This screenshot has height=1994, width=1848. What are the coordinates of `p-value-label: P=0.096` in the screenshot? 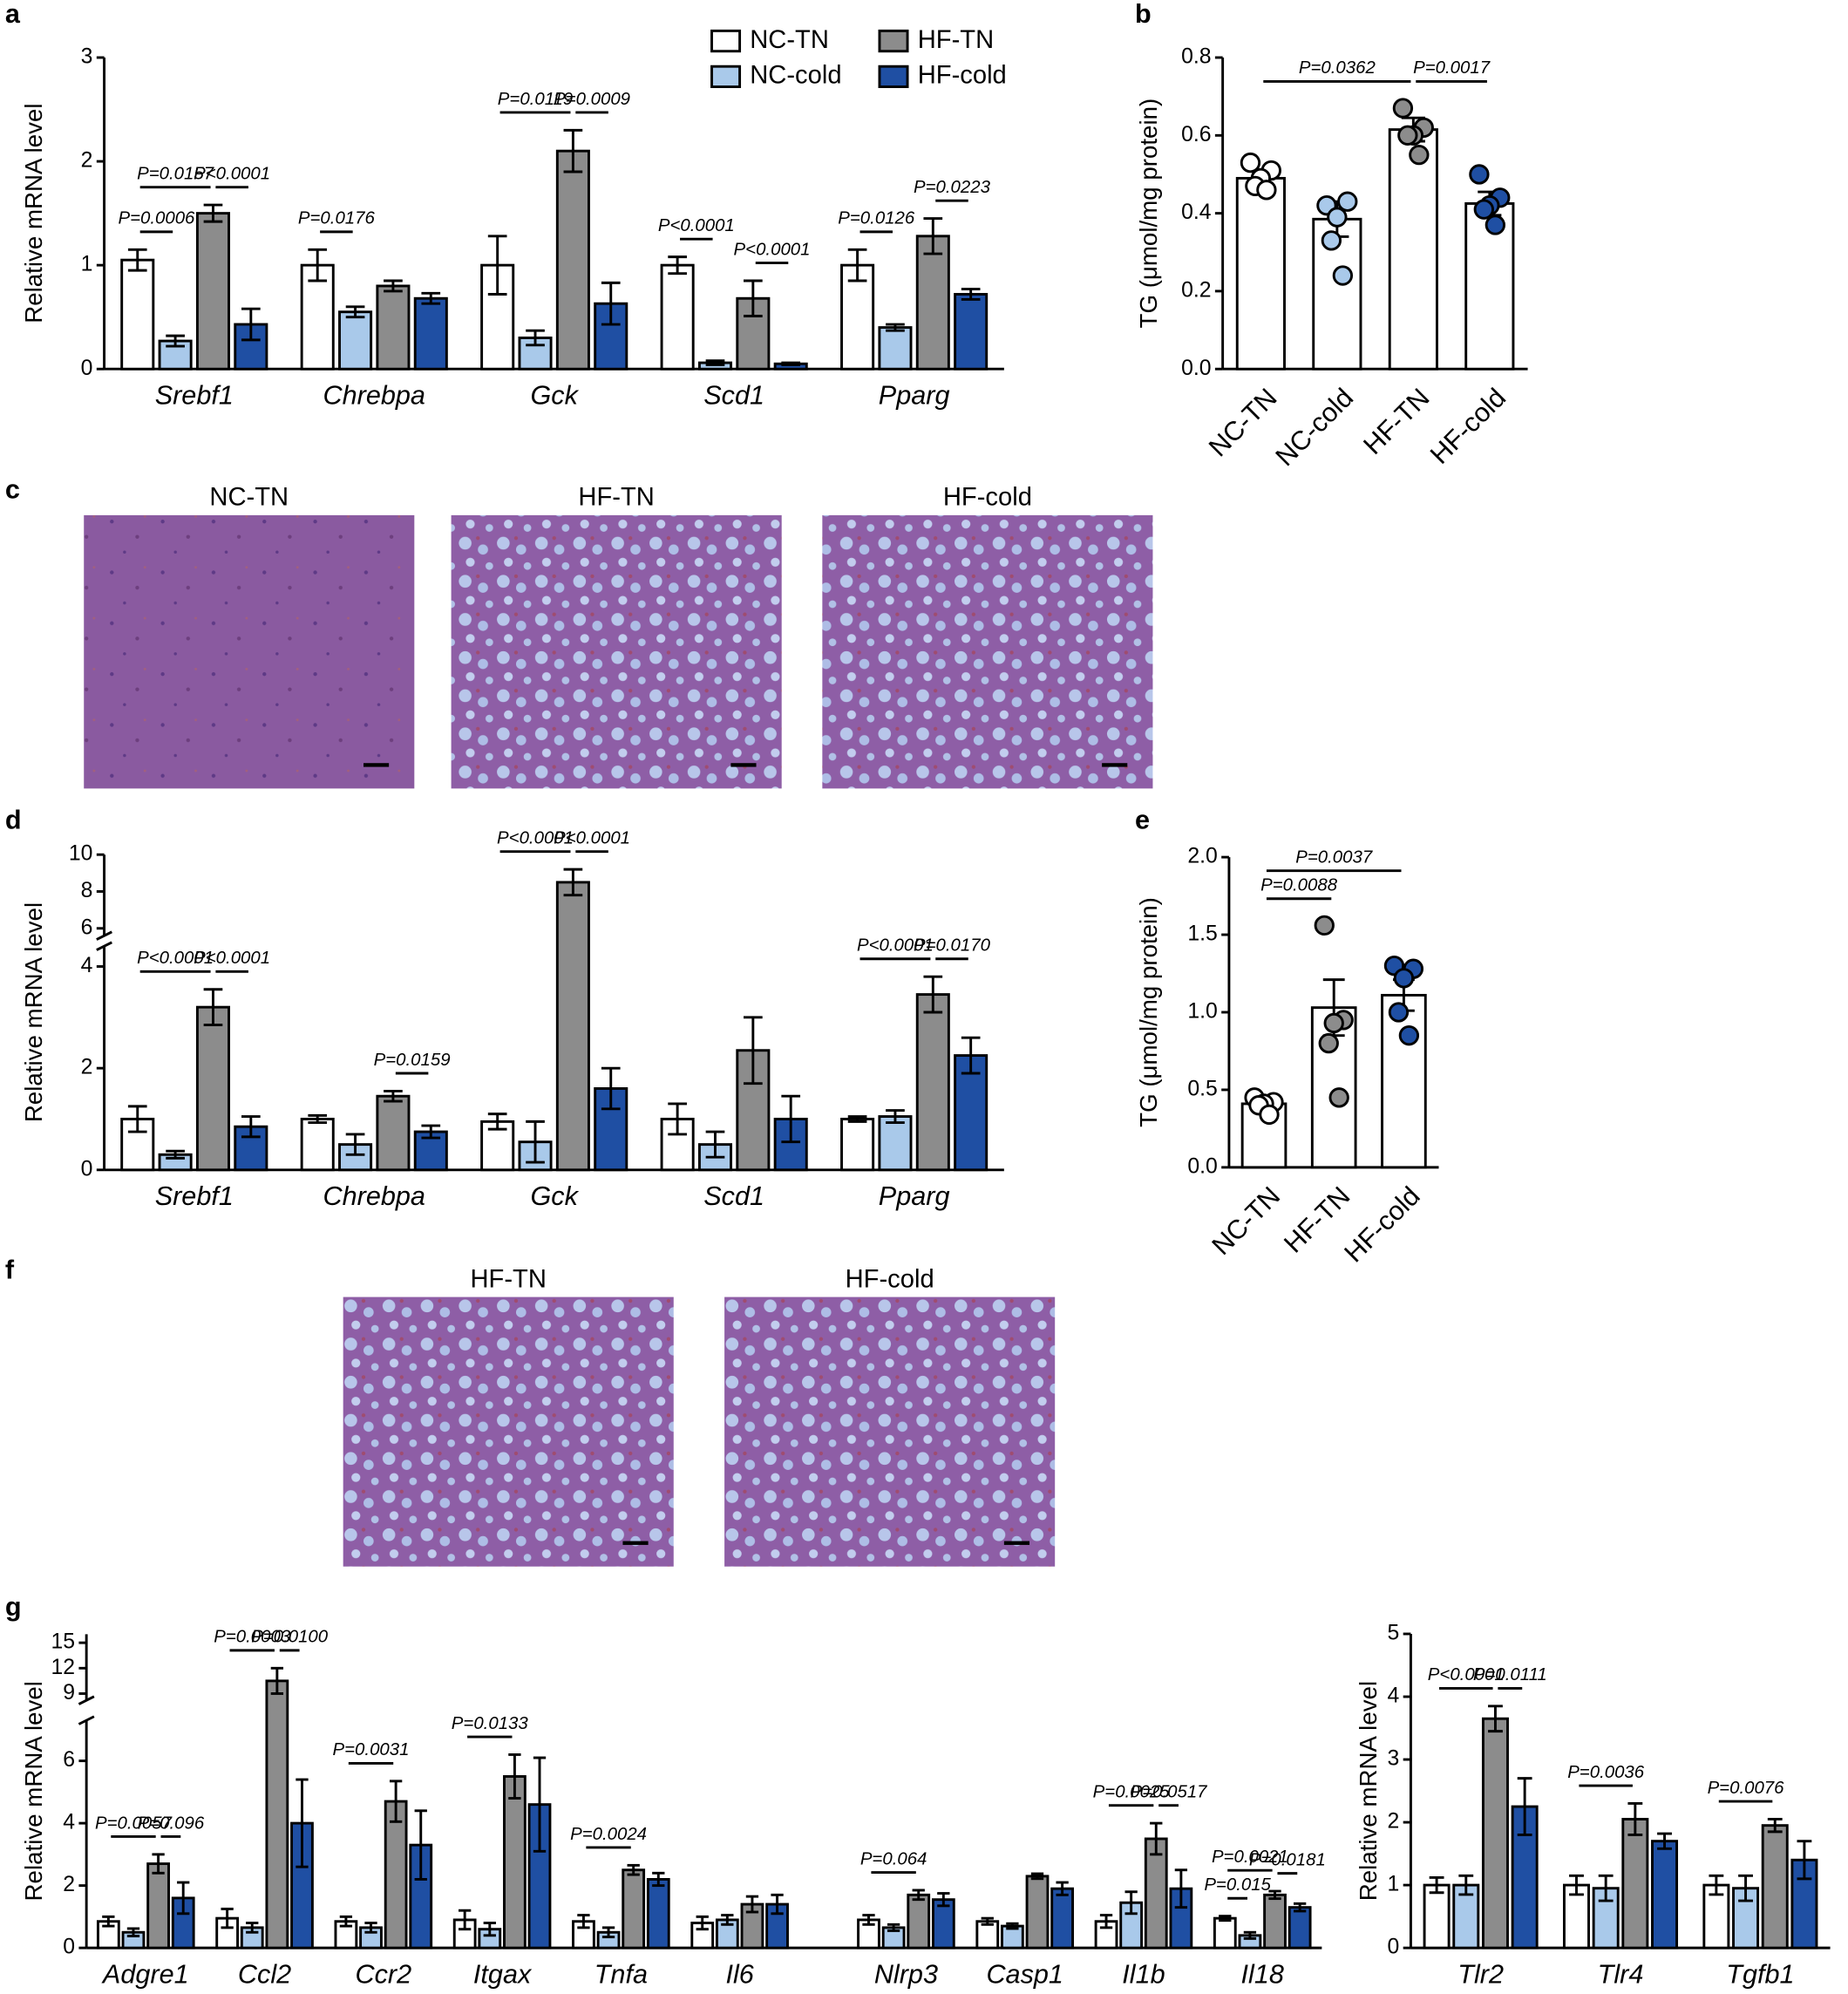 It's located at (171, 1824).